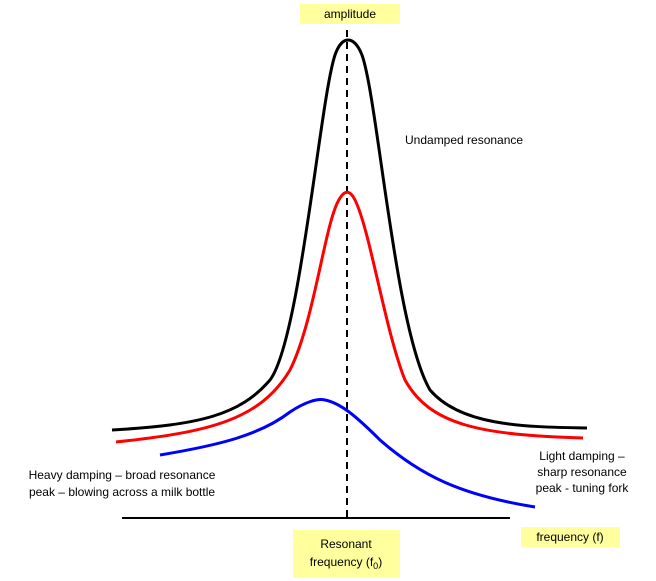  What do you see at coordinates (583, 488) in the screenshot?
I see `light-damping-label: peak - tuning fork` at bounding box center [583, 488].